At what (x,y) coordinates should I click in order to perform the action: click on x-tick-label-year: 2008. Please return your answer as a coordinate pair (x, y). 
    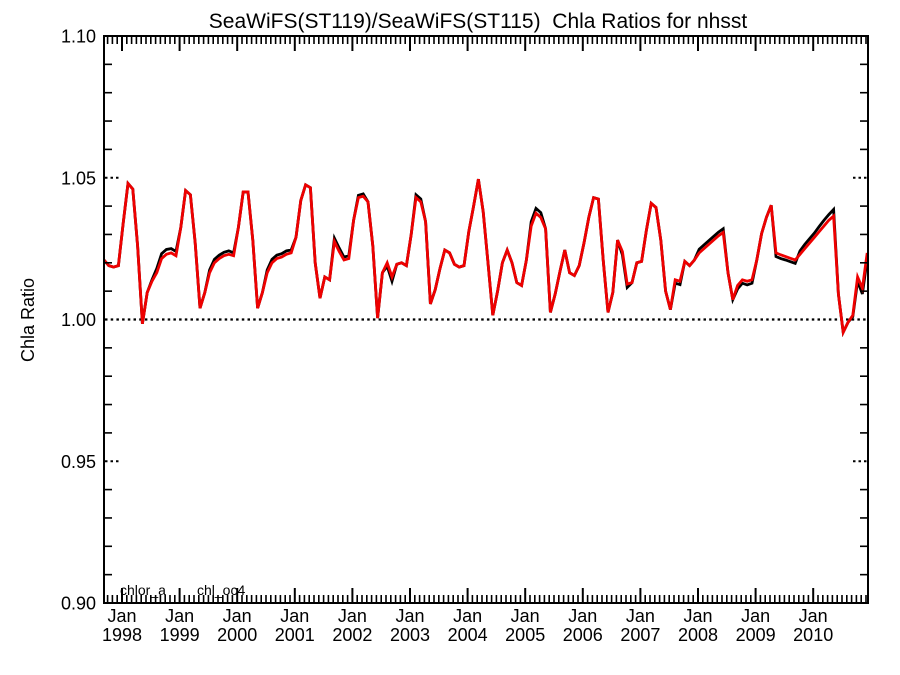
    Looking at the image, I should click on (698, 635).